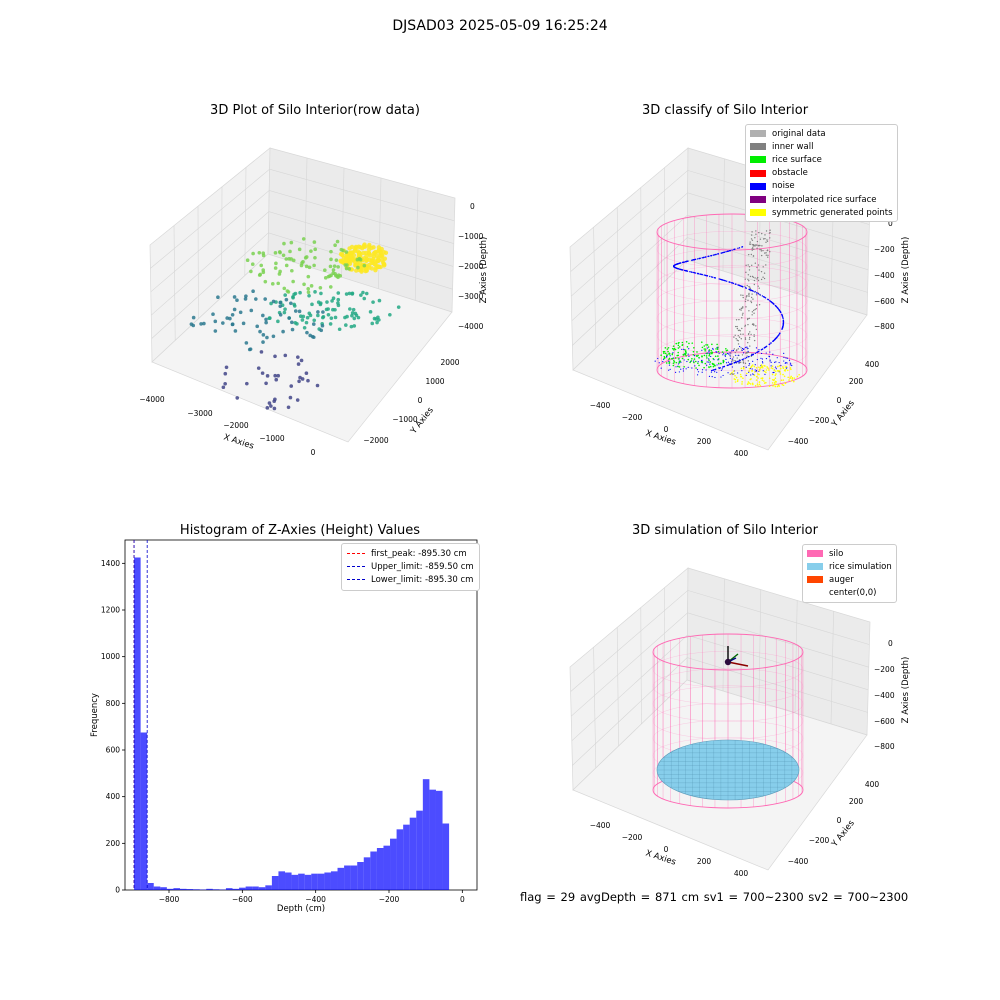 This screenshot has height=1000, width=1000. What do you see at coordinates (500, 26) in the screenshot?
I see `figure-suptitle: DJSAD03 2025-05-09 16:25:24` at bounding box center [500, 26].